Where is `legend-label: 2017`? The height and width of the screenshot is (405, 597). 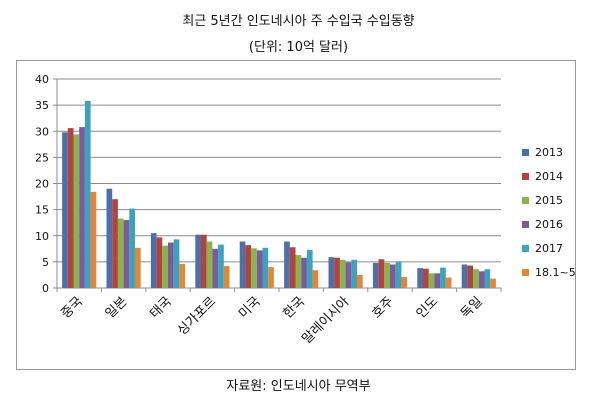 legend-label: 2017 is located at coordinates (549, 248).